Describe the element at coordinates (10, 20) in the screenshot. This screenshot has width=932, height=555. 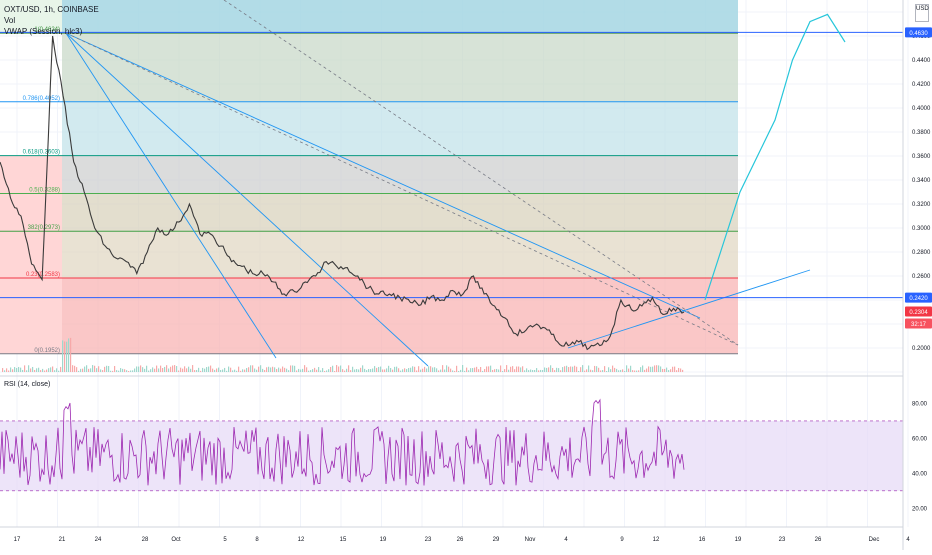
I see `vol-indicator-label: Vol` at that location.